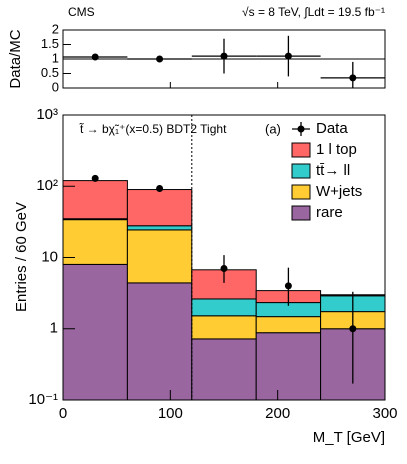 The image size is (407, 464). What do you see at coordinates (313, 12) in the screenshot?
I see `lumi: √s = 8 TeV, ∫Ldt = 19.5 fb⁻¹` at bounding box center [313, 12].